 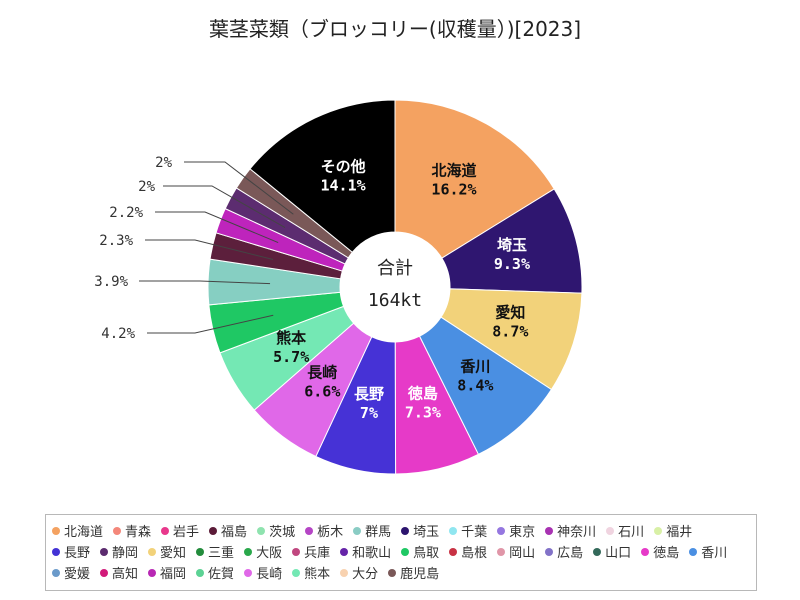 What do you see at coordinates (470, 385) in the screenshot?
I see `slice-label-value: 8.4` at bounding box center [470, 385].